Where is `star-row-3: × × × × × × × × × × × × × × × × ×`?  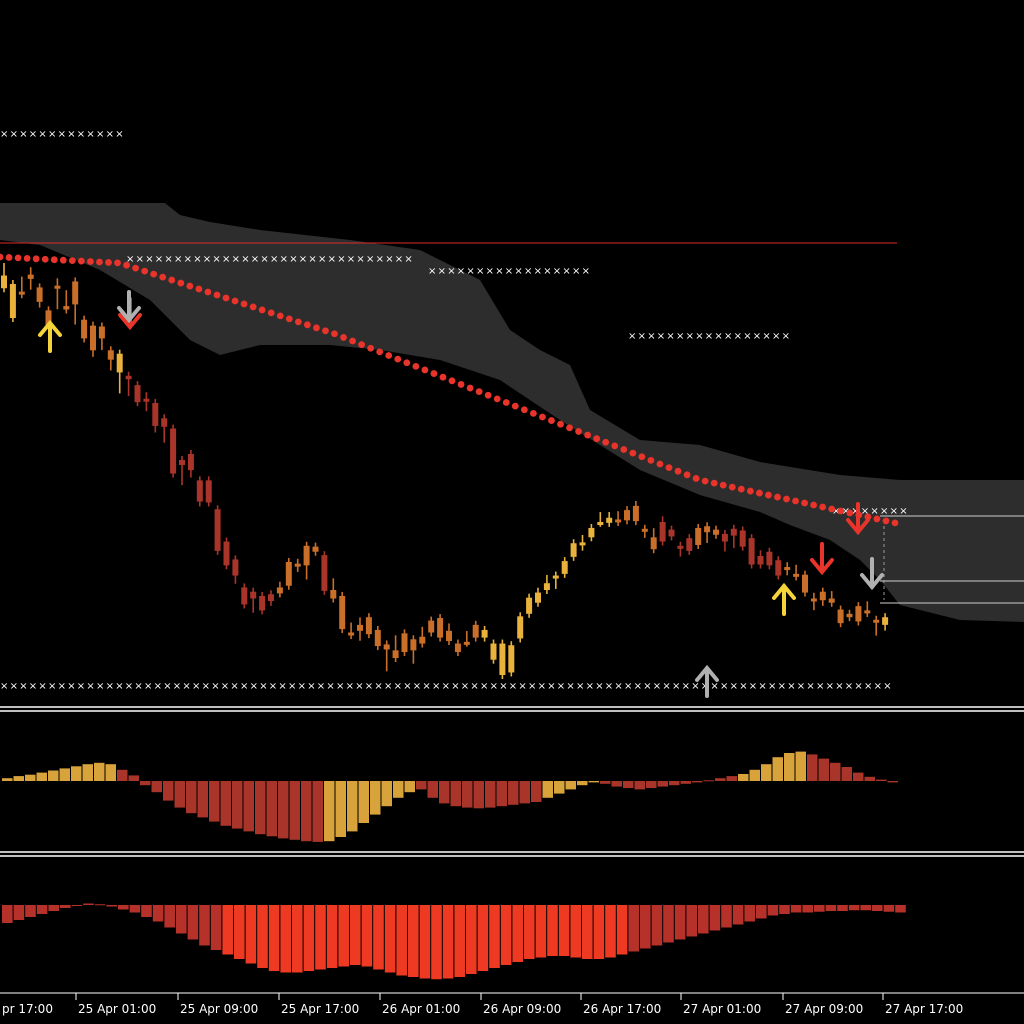
star-row-3: × × × × × × × × × × × × × × × × × is located at coordinates (709, 336).